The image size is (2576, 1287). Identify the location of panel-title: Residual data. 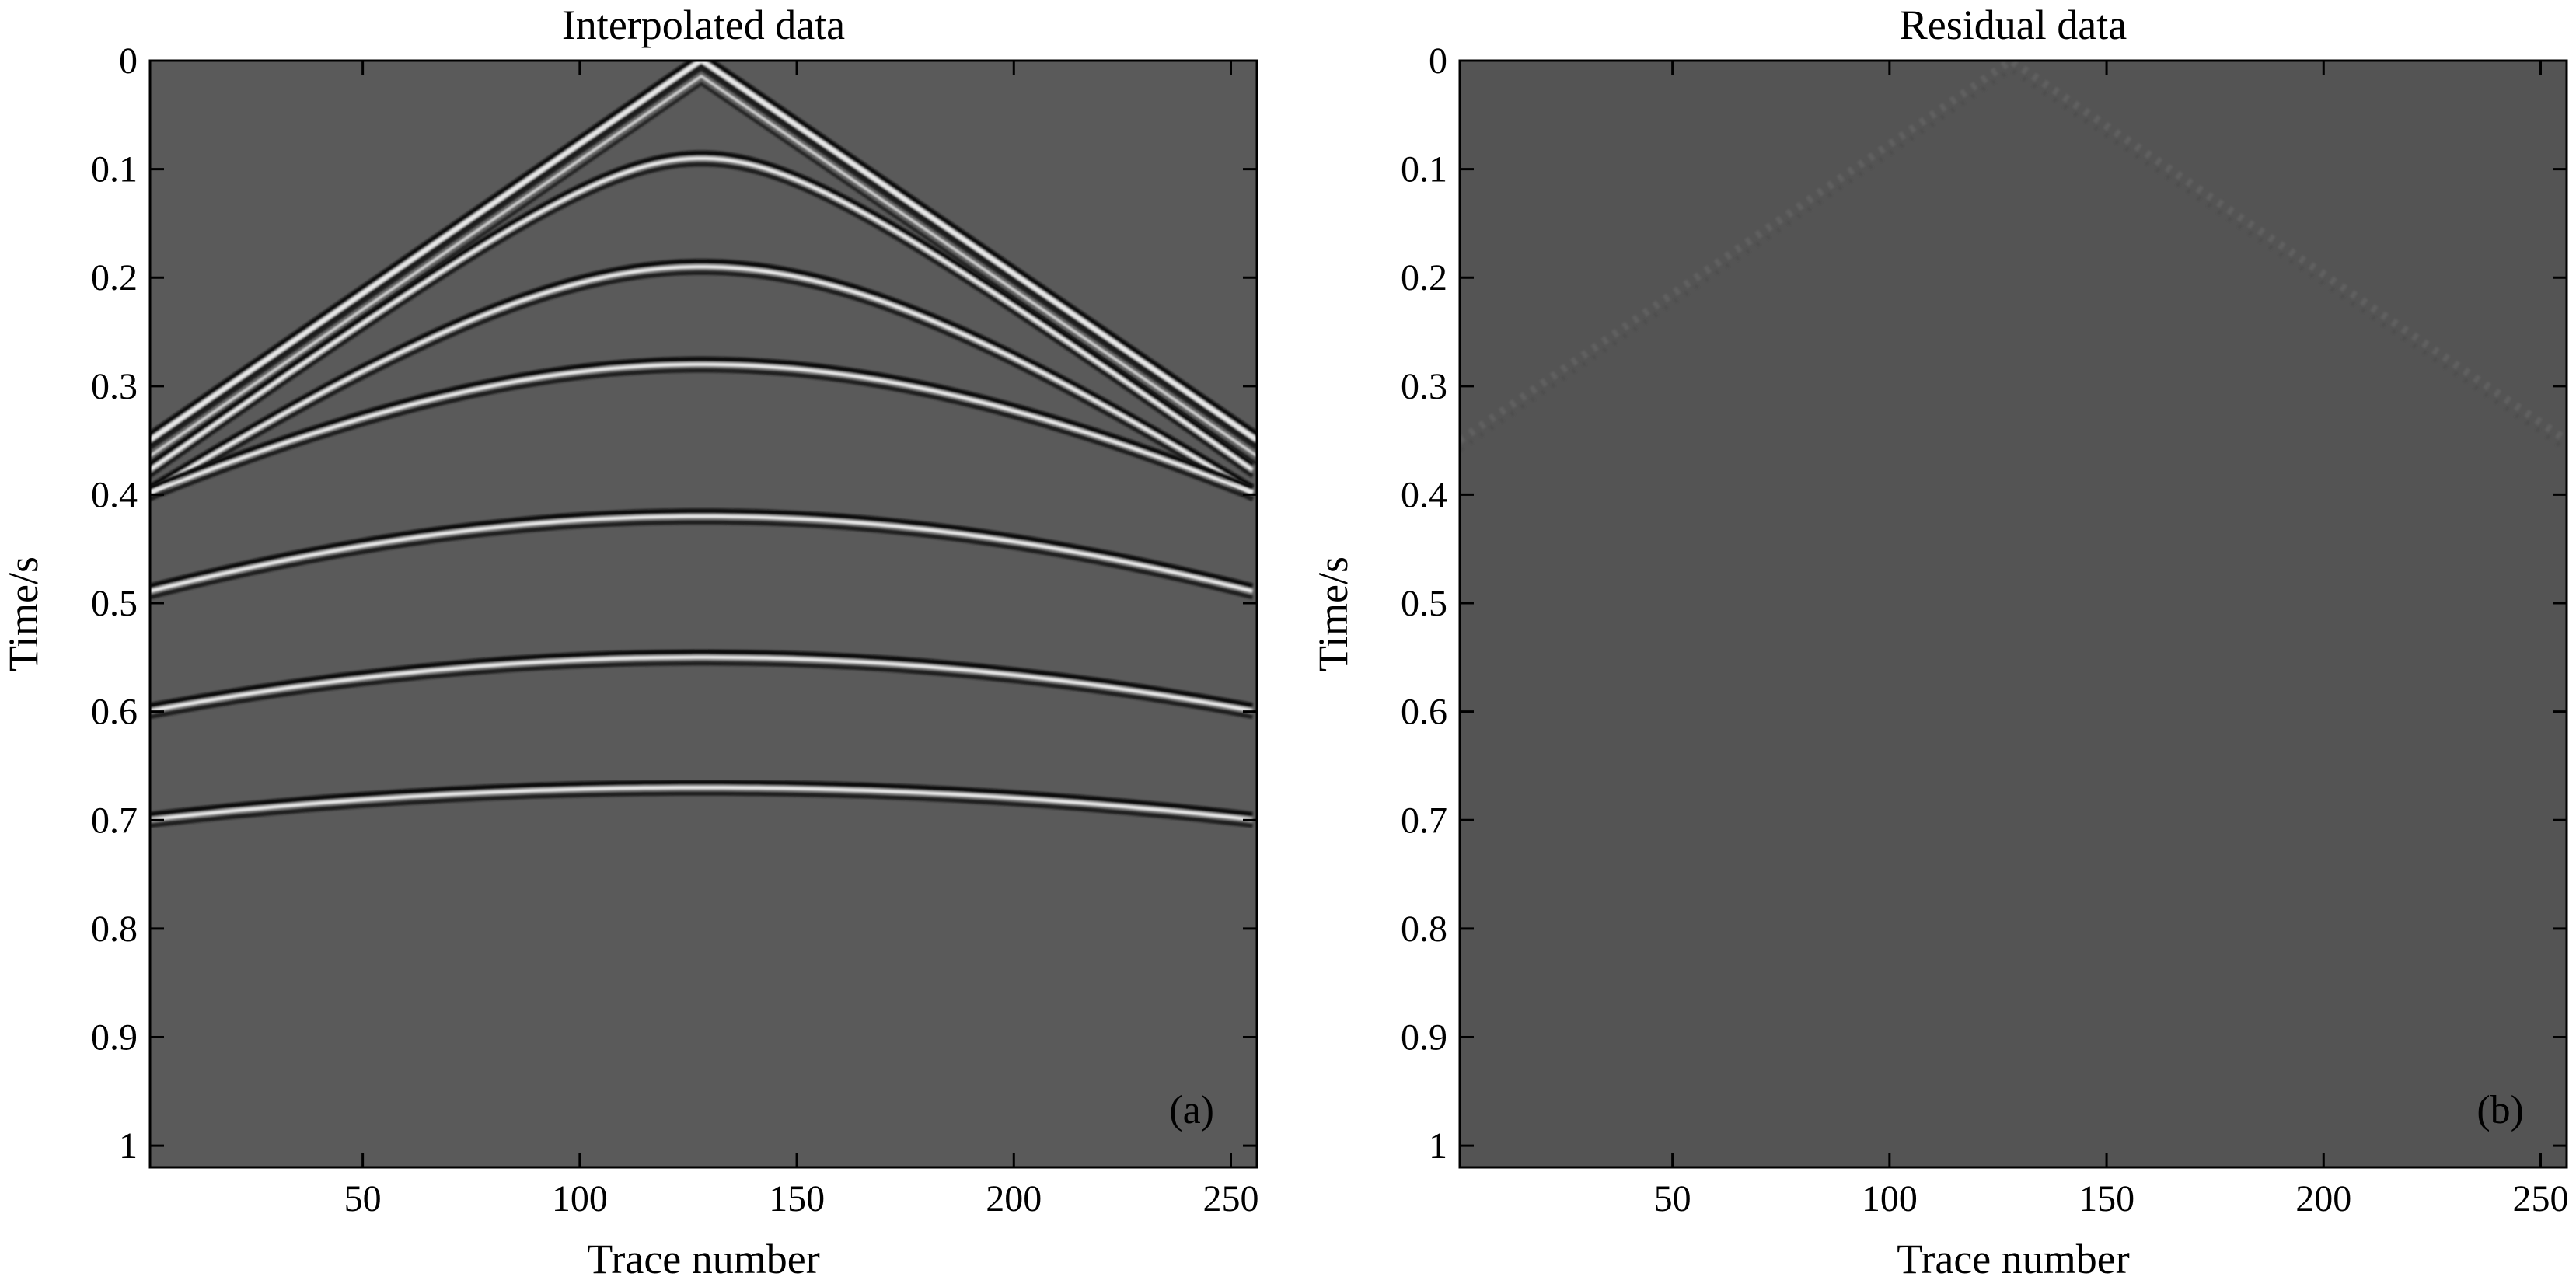
(2014, 25).